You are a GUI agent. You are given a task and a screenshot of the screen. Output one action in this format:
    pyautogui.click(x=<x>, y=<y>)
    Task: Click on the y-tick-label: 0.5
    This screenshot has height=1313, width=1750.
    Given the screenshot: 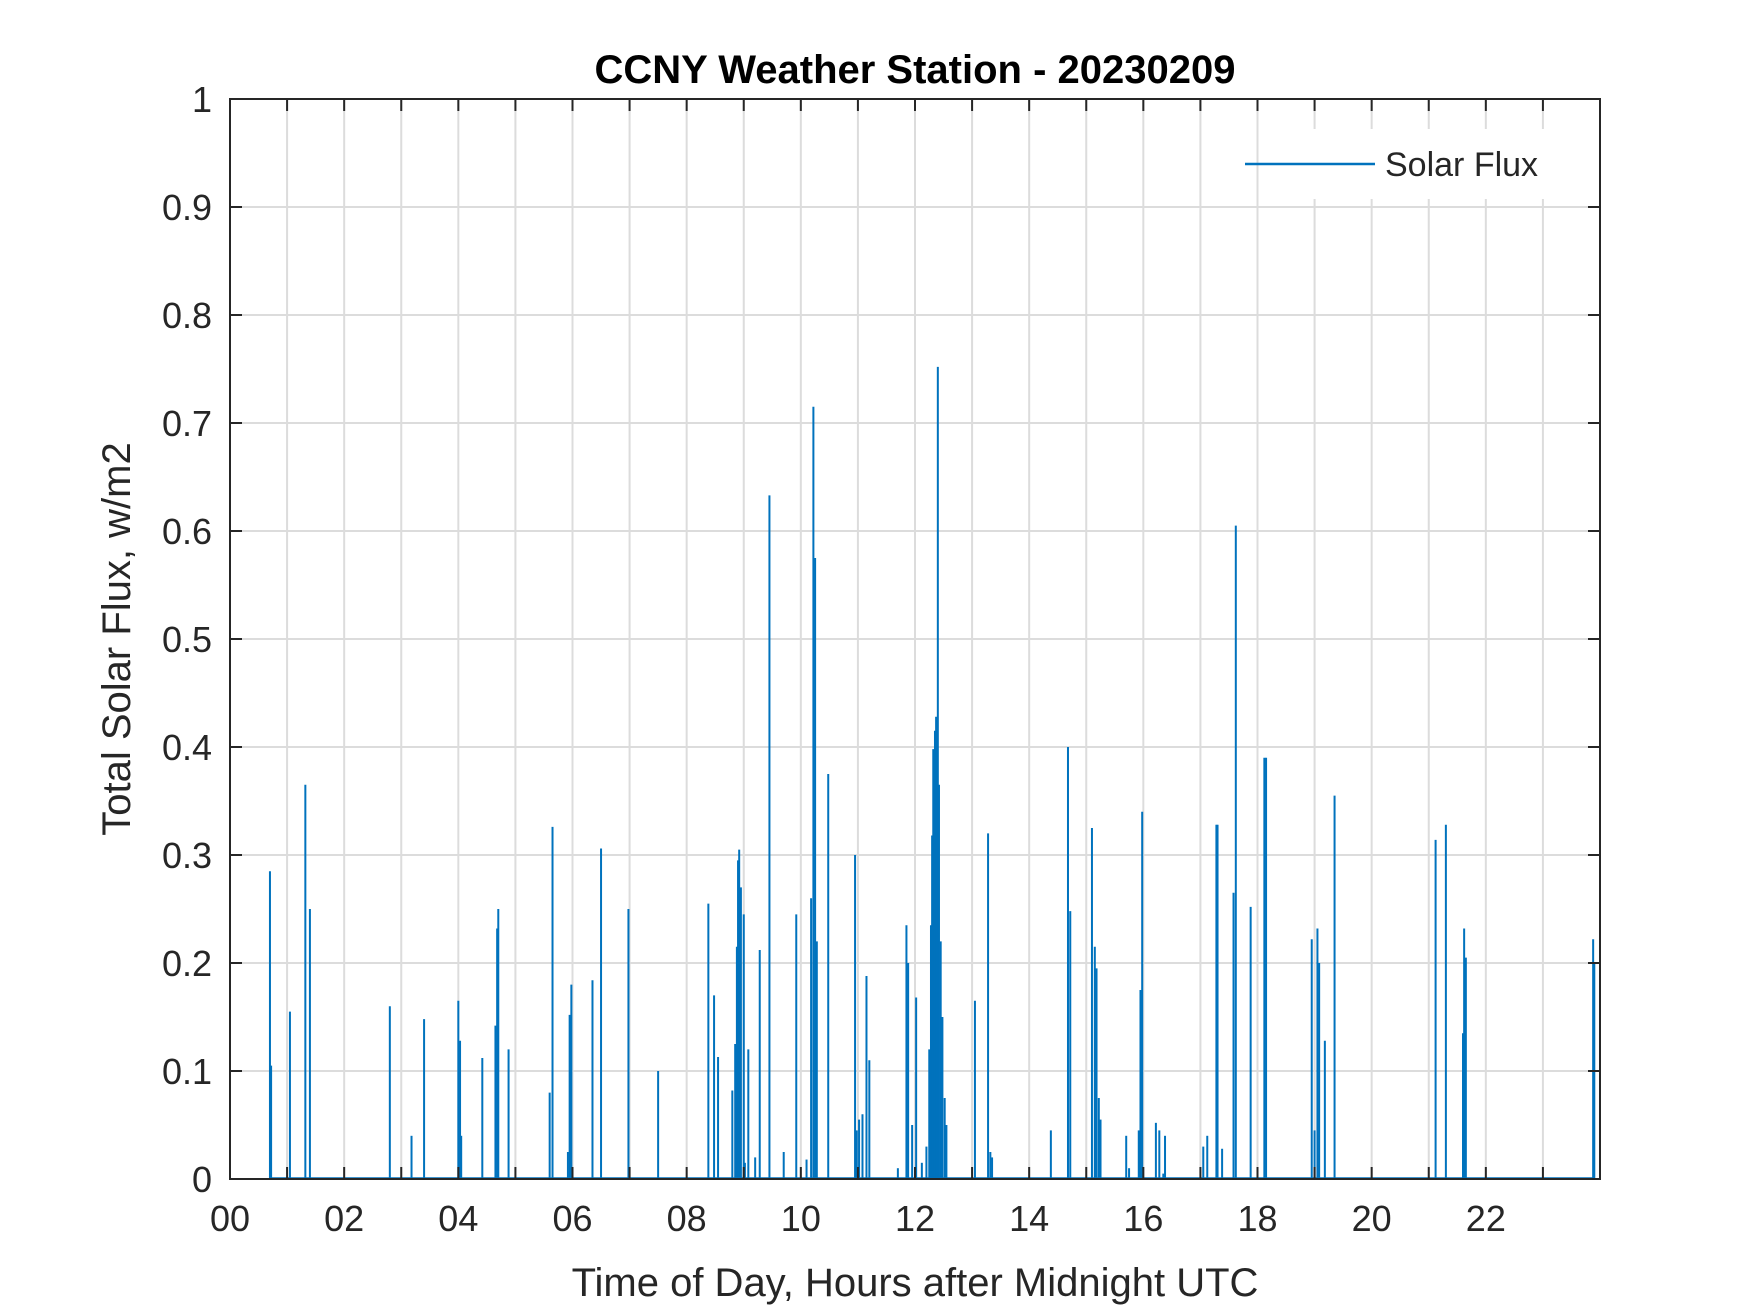 What is the action you would take?
    pyautogui.click(x=187, y=639)
    